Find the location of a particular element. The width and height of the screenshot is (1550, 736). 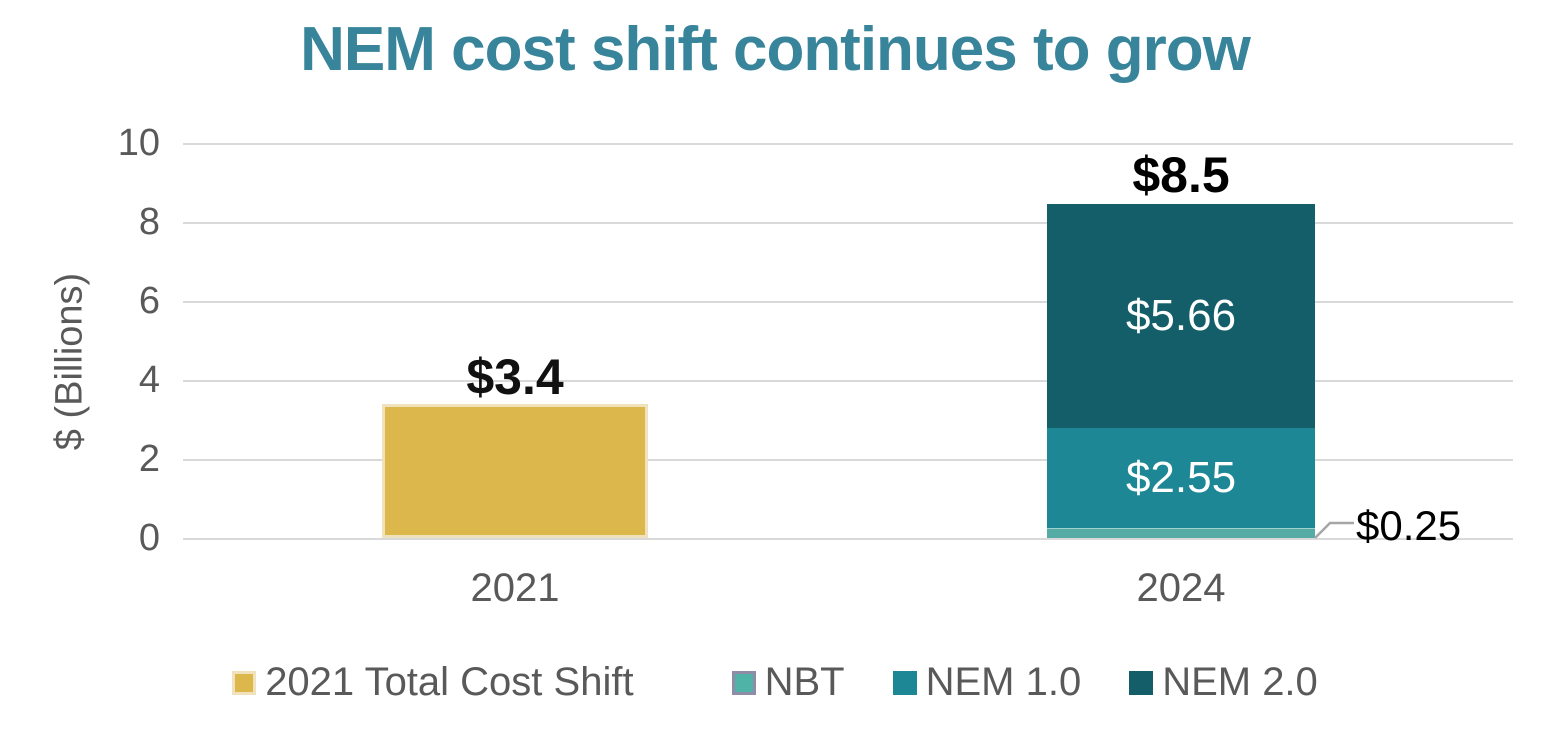

bar-segment-nem-2-0: $5.66 is located at coordinates (1181, 316).